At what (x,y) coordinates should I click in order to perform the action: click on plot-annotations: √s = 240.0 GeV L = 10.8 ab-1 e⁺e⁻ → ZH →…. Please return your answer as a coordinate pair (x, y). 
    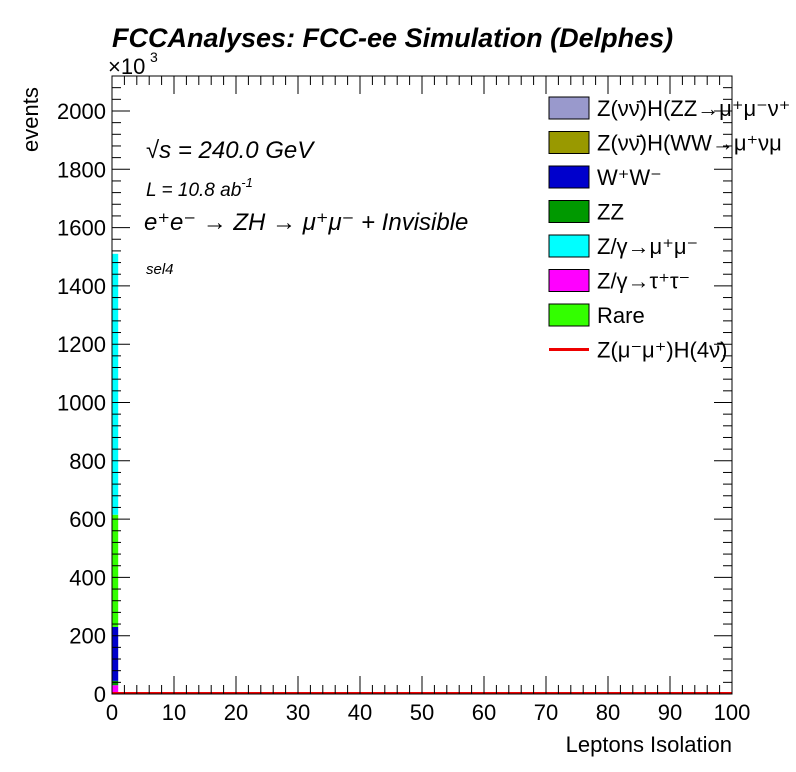
    Looking at the image, I should click on (306, 207).